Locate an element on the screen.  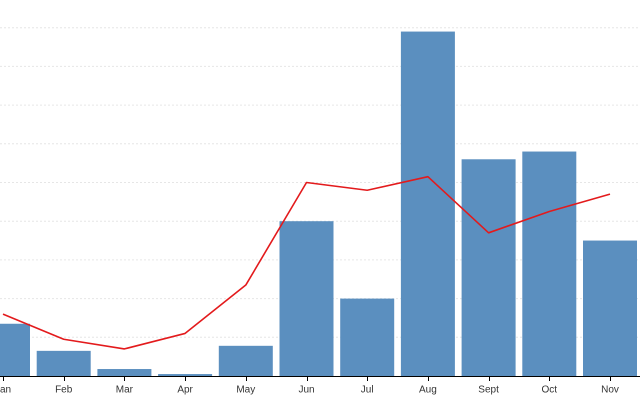
line-point-sept is located at coordinates (489, 233).